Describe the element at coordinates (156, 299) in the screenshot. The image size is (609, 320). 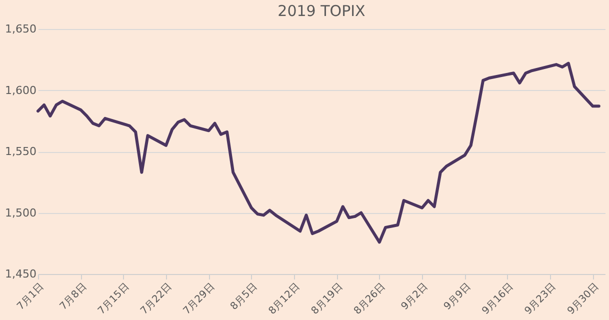
I see `x-tick-label: 7月22日` at that location.